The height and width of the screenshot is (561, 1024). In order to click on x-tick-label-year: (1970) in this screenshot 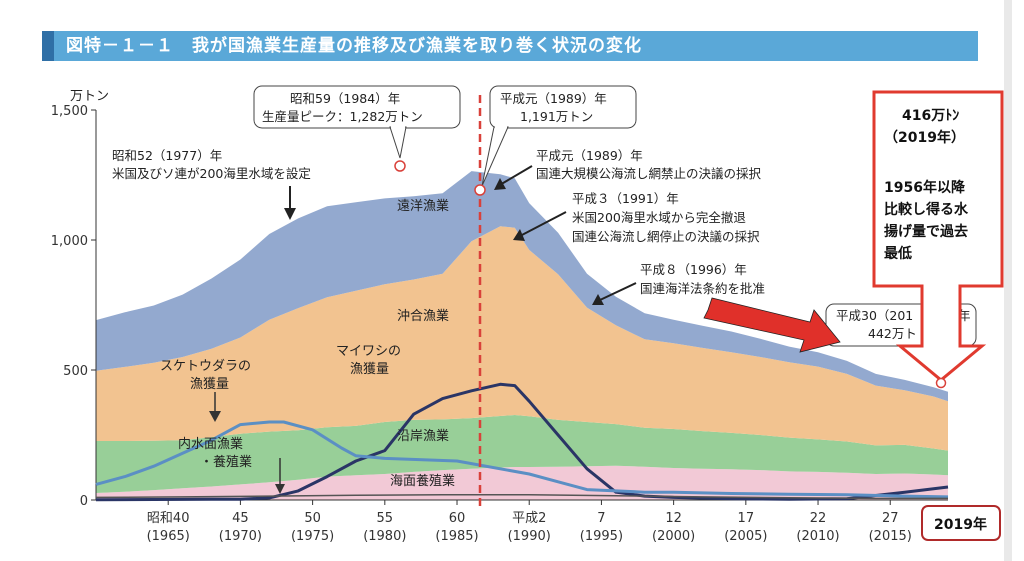, I will do `click(240, 536)`.